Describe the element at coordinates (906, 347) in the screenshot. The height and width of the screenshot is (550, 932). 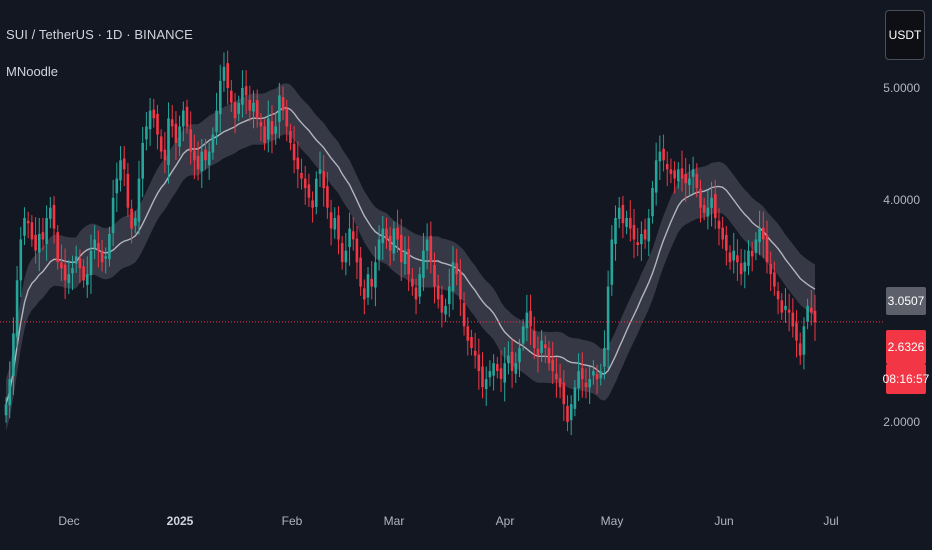
I see `last-price-tag: 2.6326` at that location.